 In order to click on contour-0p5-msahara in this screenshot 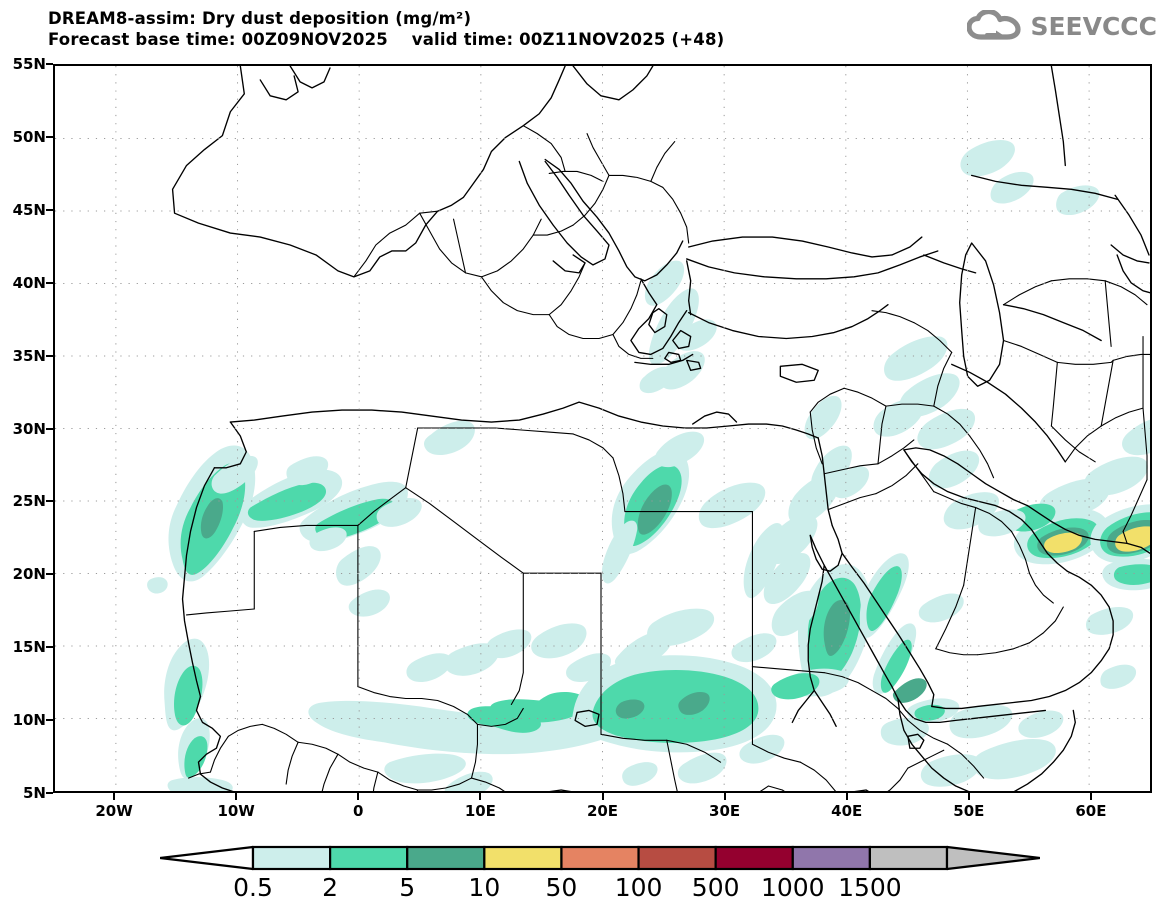, I will do `click(328, 539)`.